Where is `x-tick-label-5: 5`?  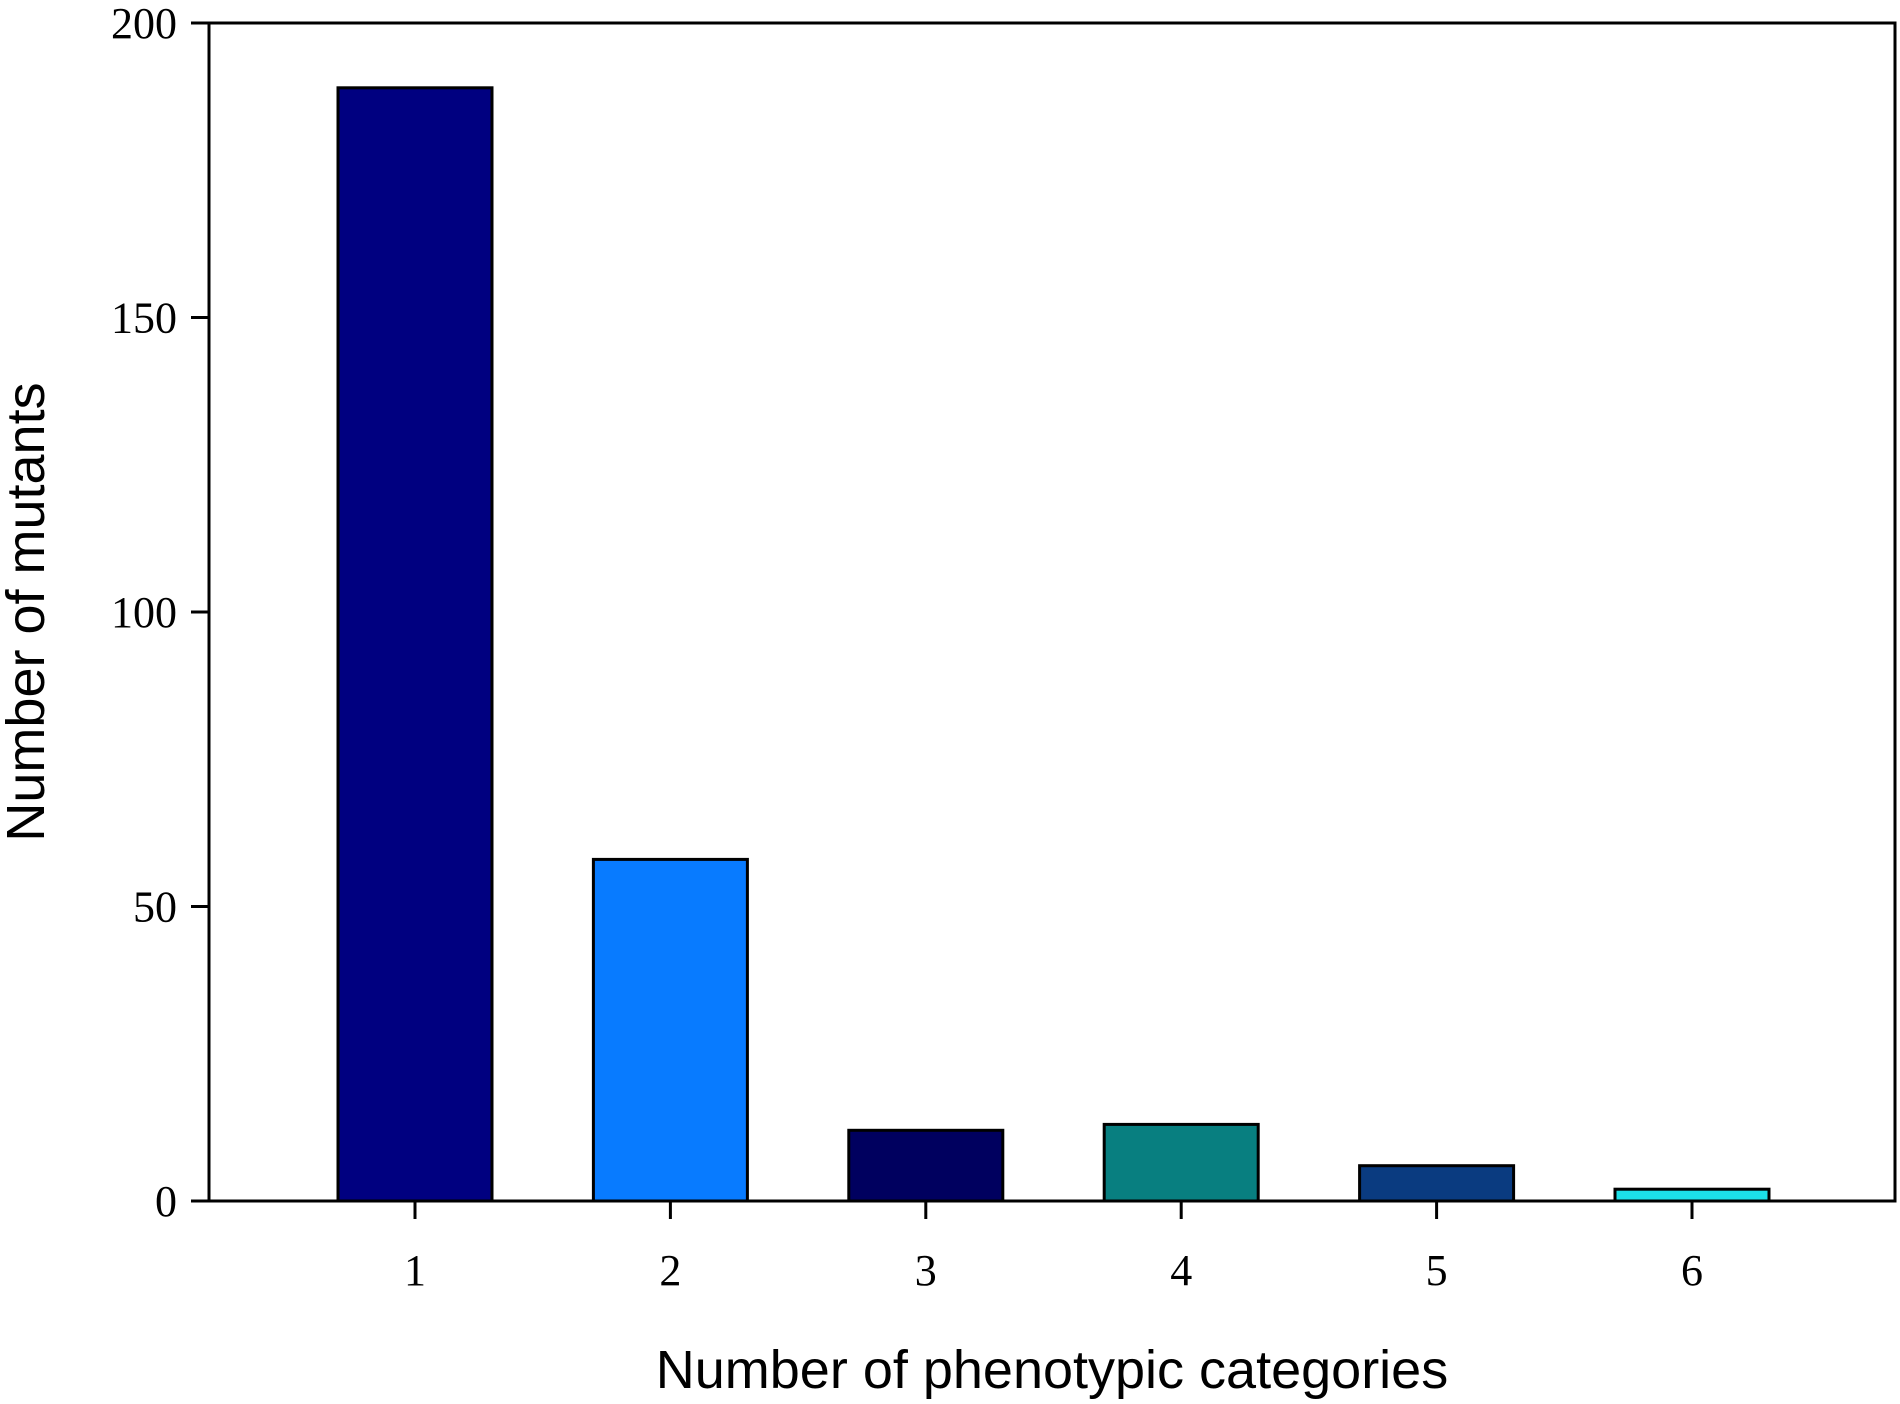
x-tick-label-5: 5 is located at coordinates (1437, 1270).